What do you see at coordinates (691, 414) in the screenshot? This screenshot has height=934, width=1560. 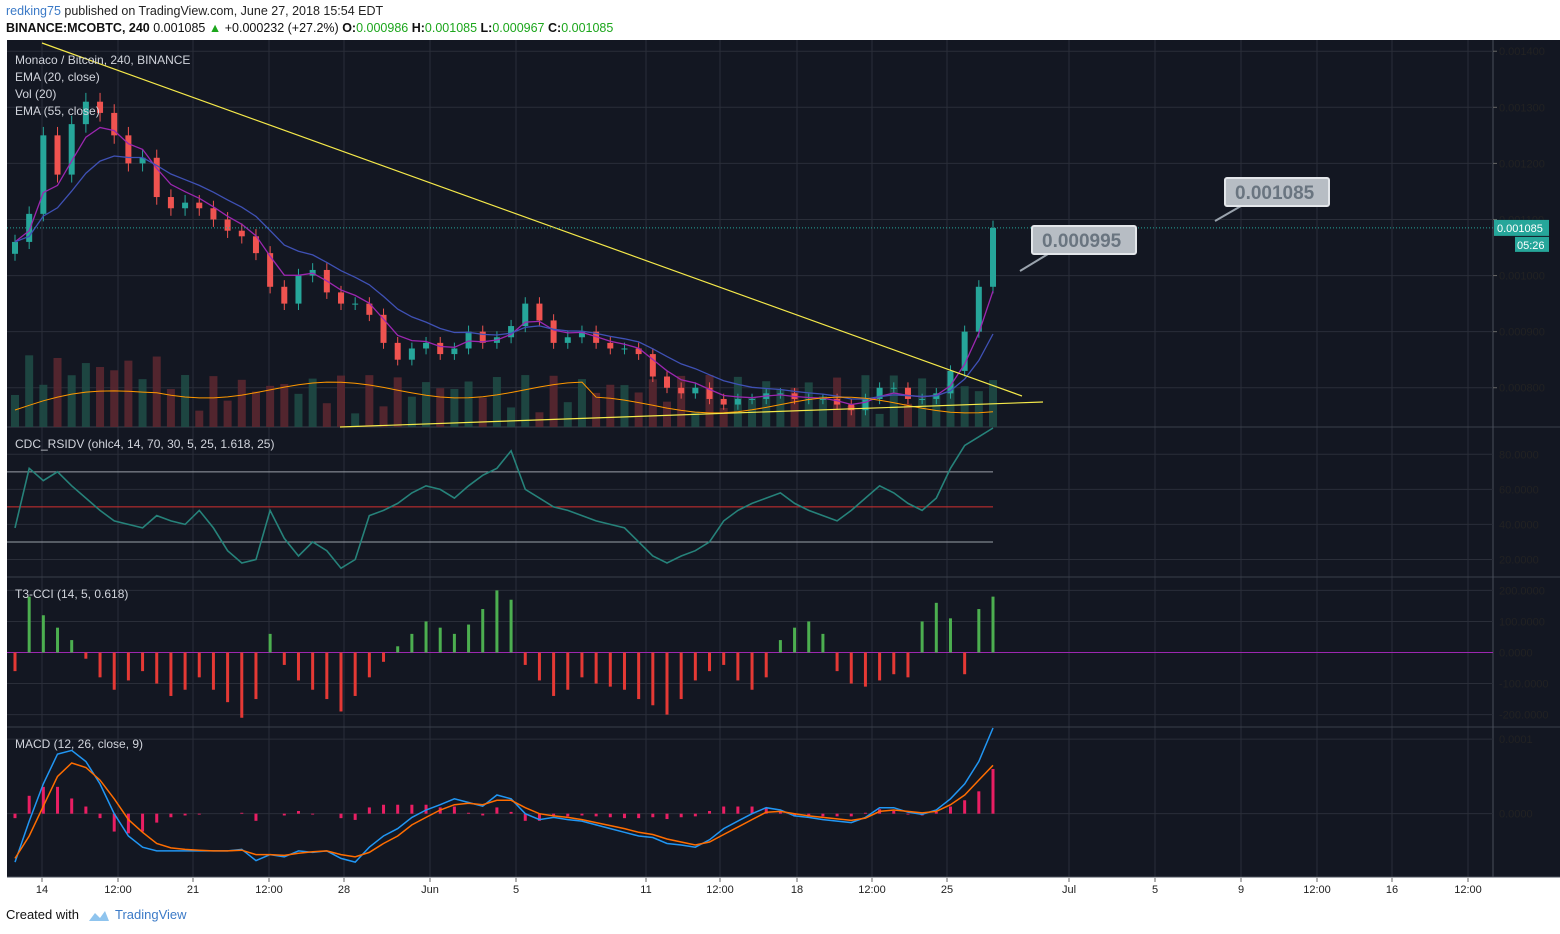 I see `ascending-trendline` at bounding box center [691, 414].